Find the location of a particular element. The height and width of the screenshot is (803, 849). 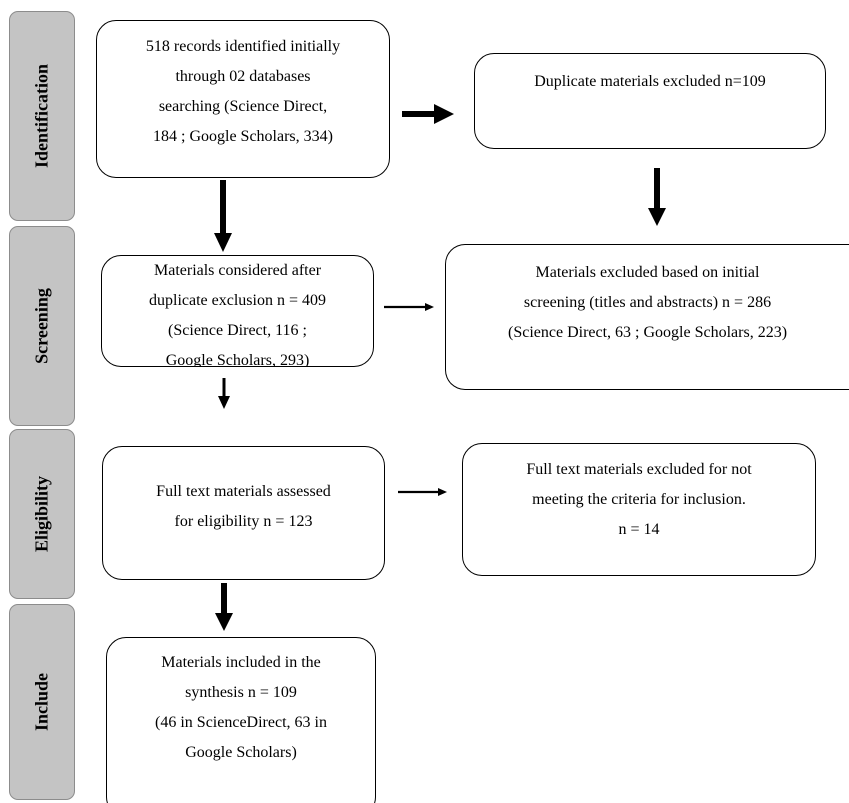

stage-screening: Screening is located at coordinates (42, 326).